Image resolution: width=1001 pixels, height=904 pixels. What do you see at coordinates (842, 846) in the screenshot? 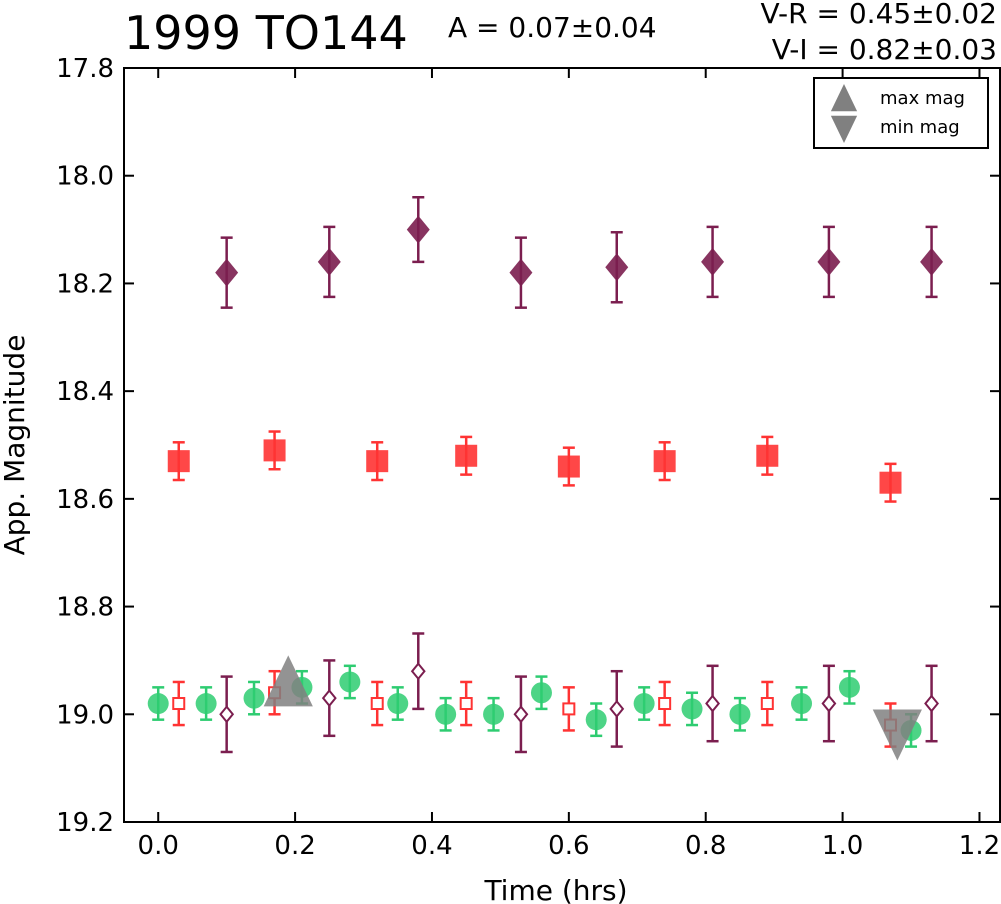
I see `x-tick-label: 1.0` at bounding box center [842, 846].